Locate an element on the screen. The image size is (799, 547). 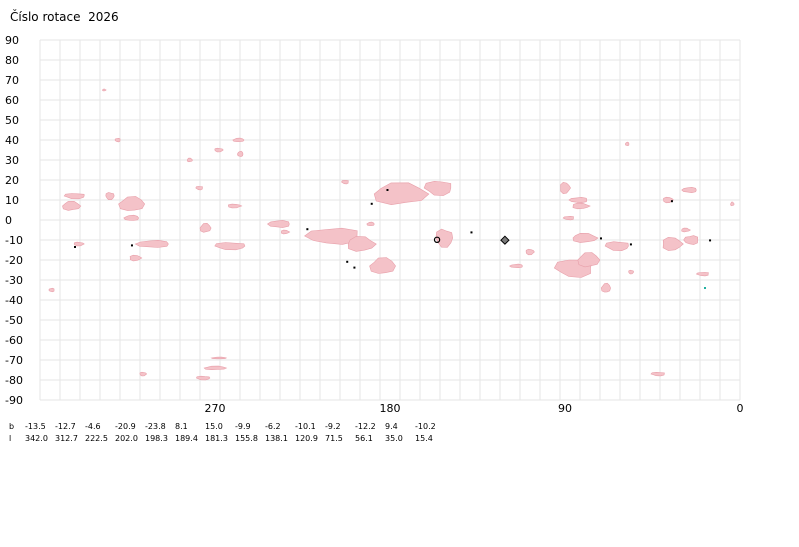
x-tick-label: 90 is located at coordinates (565, 408).